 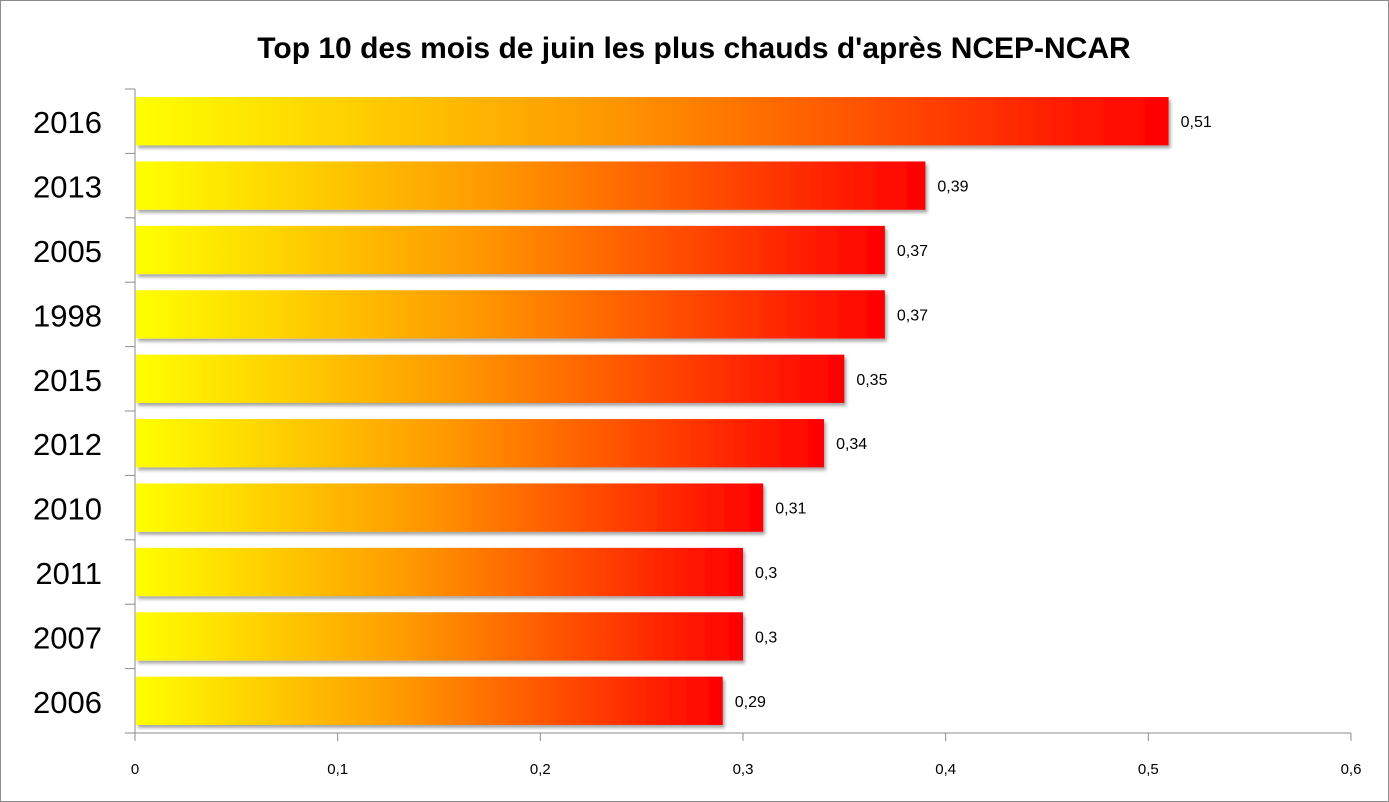 I want to click on bar-1998, so click(x=510, y=314).